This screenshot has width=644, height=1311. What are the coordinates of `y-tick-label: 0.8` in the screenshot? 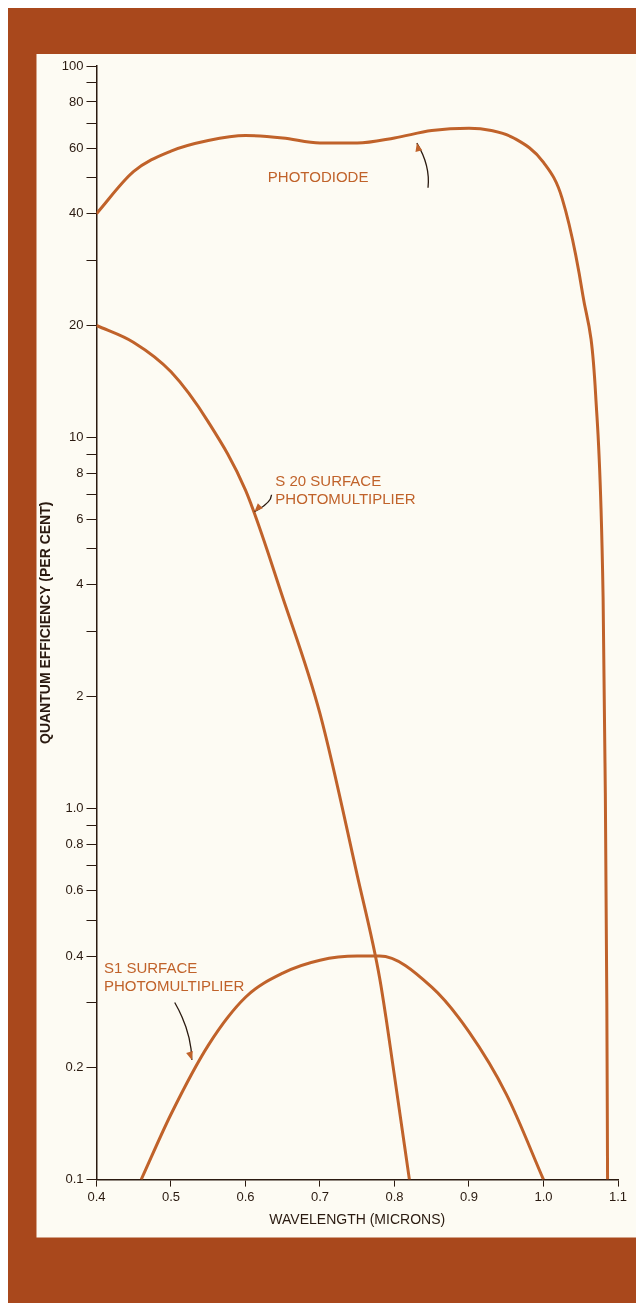 It's located at (74, 843).